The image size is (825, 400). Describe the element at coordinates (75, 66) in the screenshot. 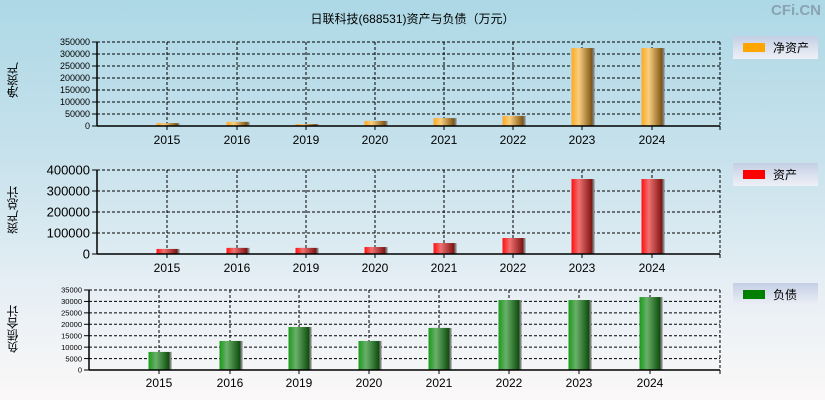

I see `y-tick-label: 250000` at that location.